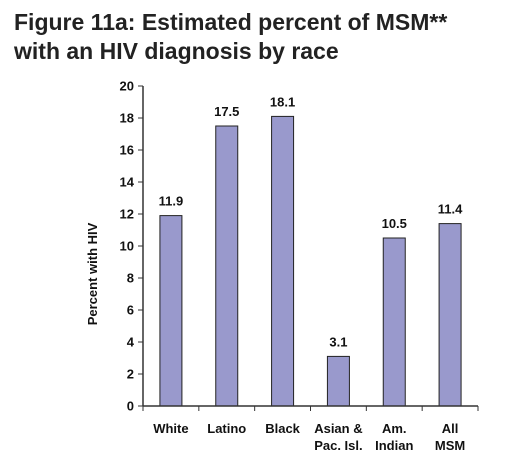  What do you see at coordinates (127, 118) in the screenshot?
I see `y-tick-label: 18` at bounding box center [127, 118].